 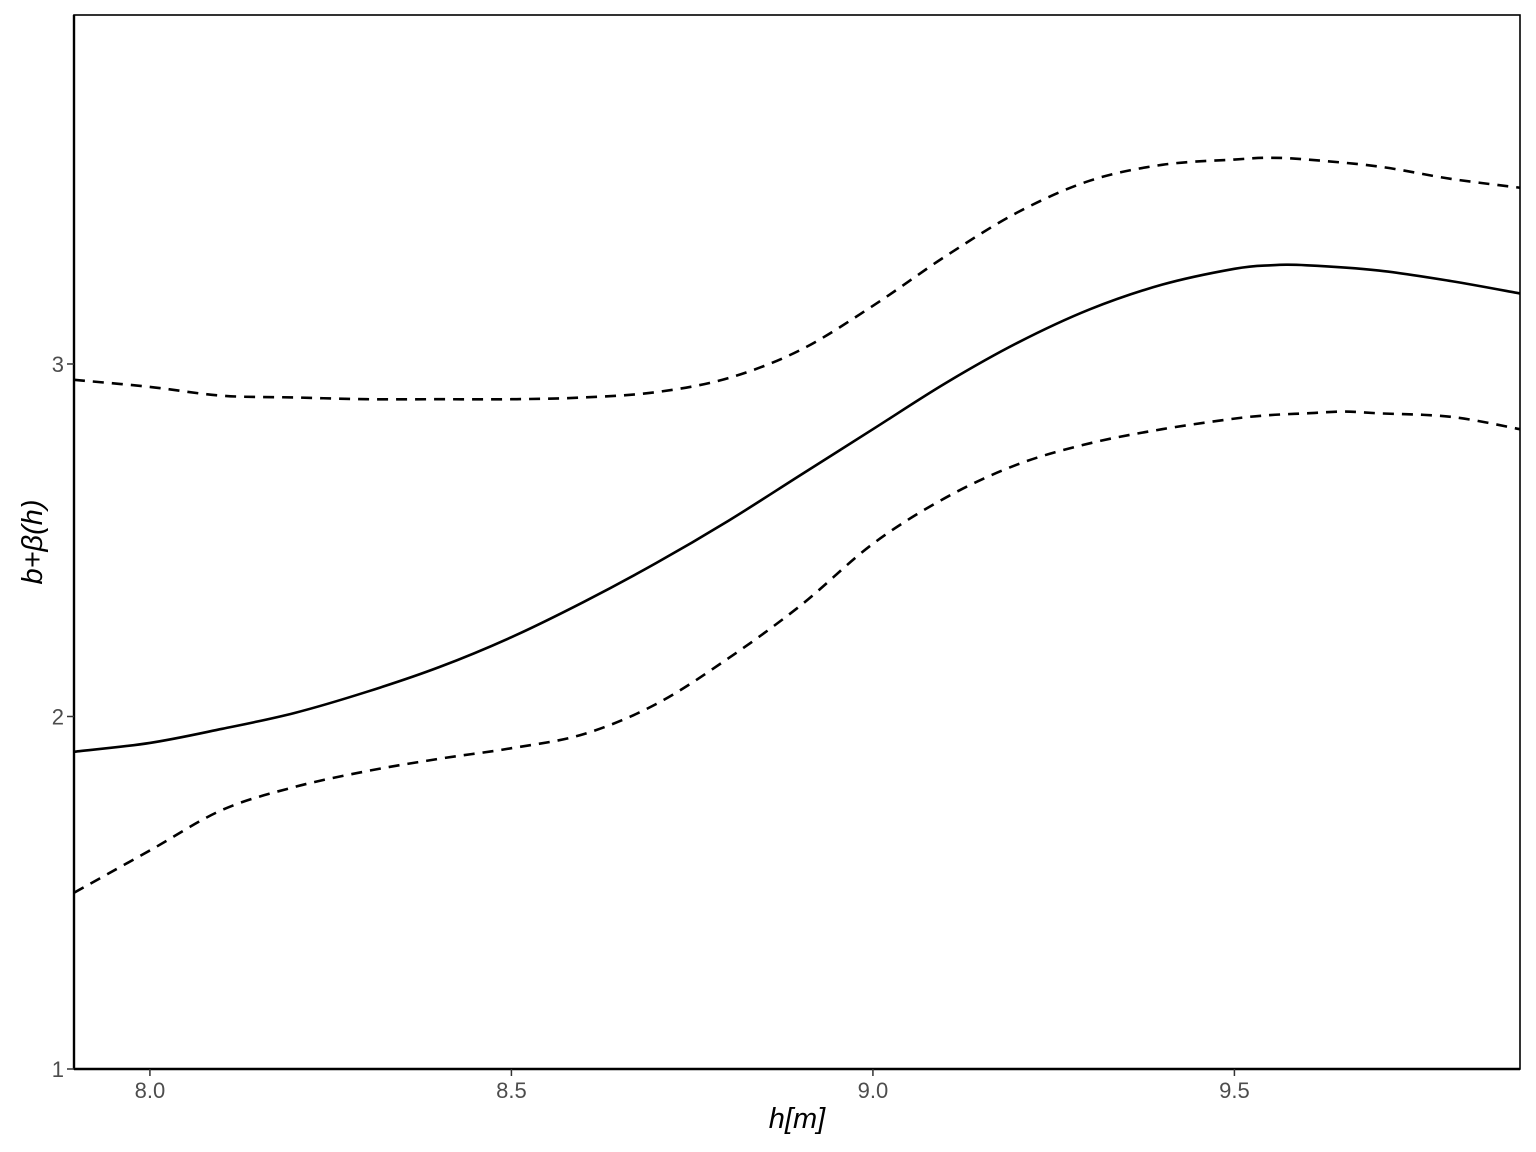 I want to click on x-tick-label: 8.5, so click(x=511, y=1090).